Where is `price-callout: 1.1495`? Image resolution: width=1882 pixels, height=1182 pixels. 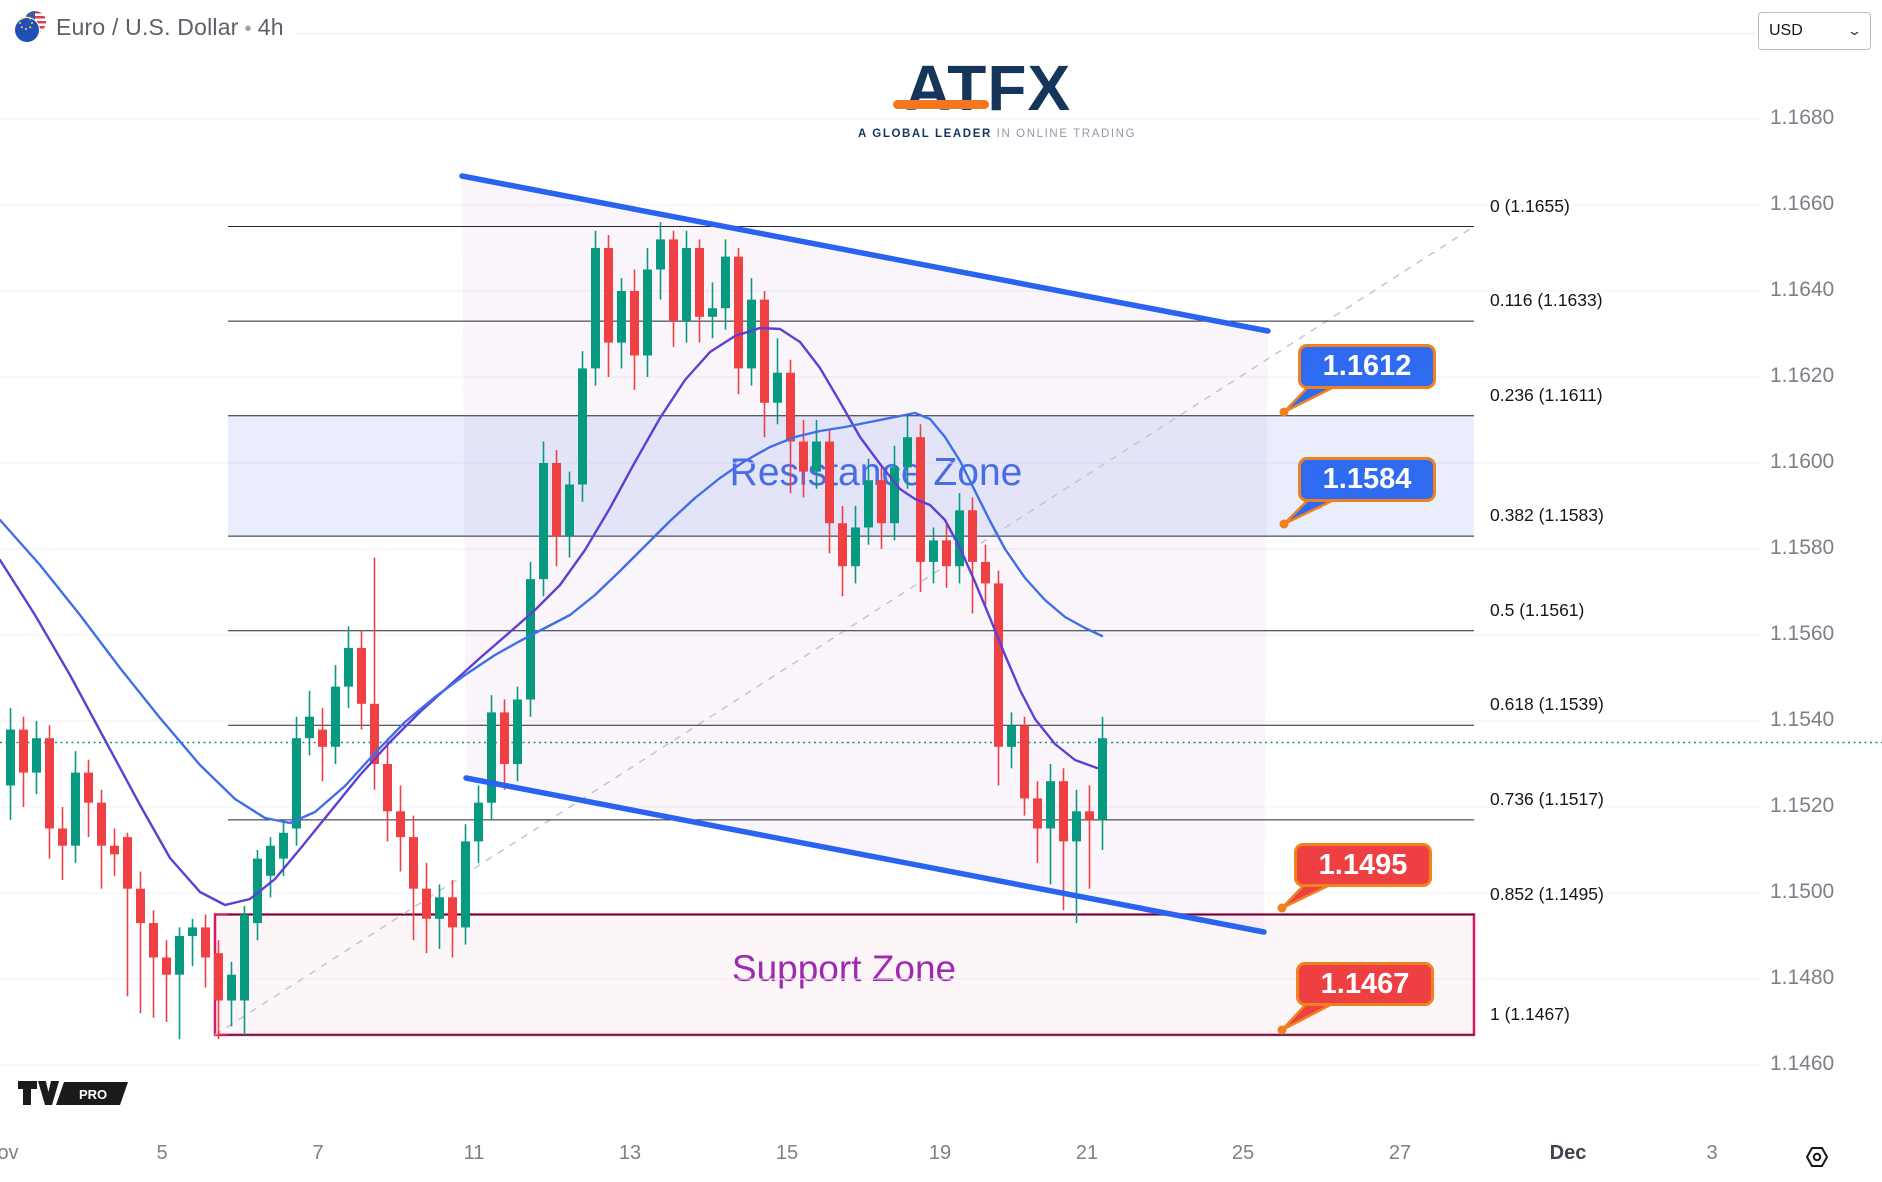 price-callout: 1.1495 is located at coordinates (1363, 865).